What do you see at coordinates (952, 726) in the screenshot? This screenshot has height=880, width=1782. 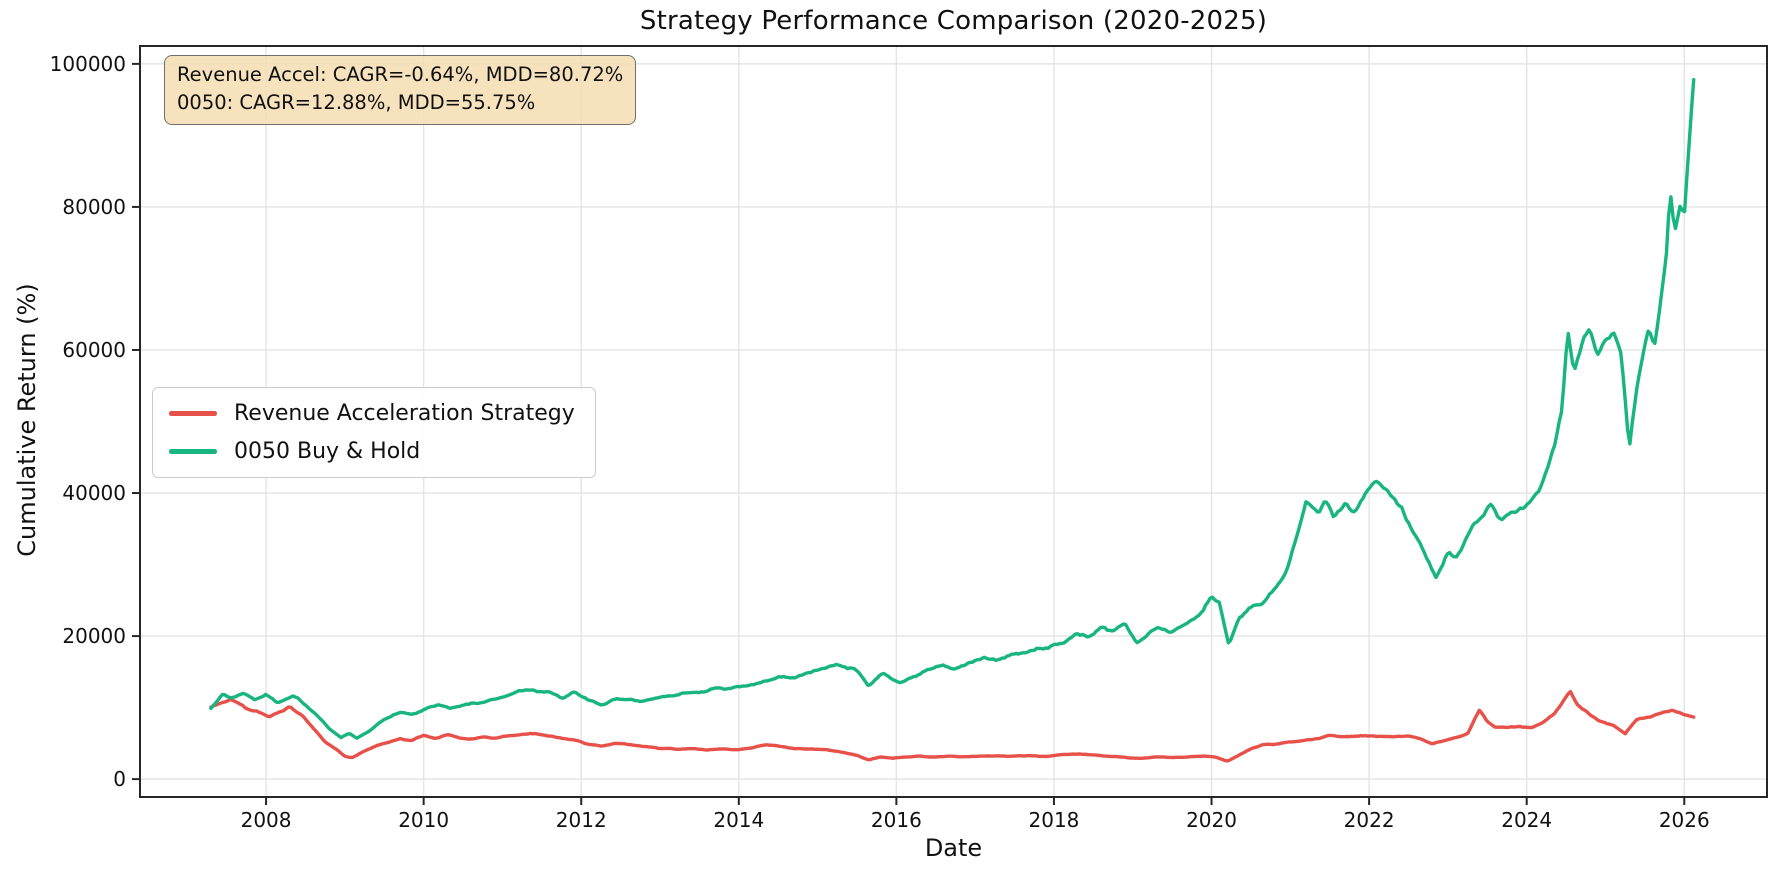 I see `series-line-revenue-accel` at bounding box center [952, 726].